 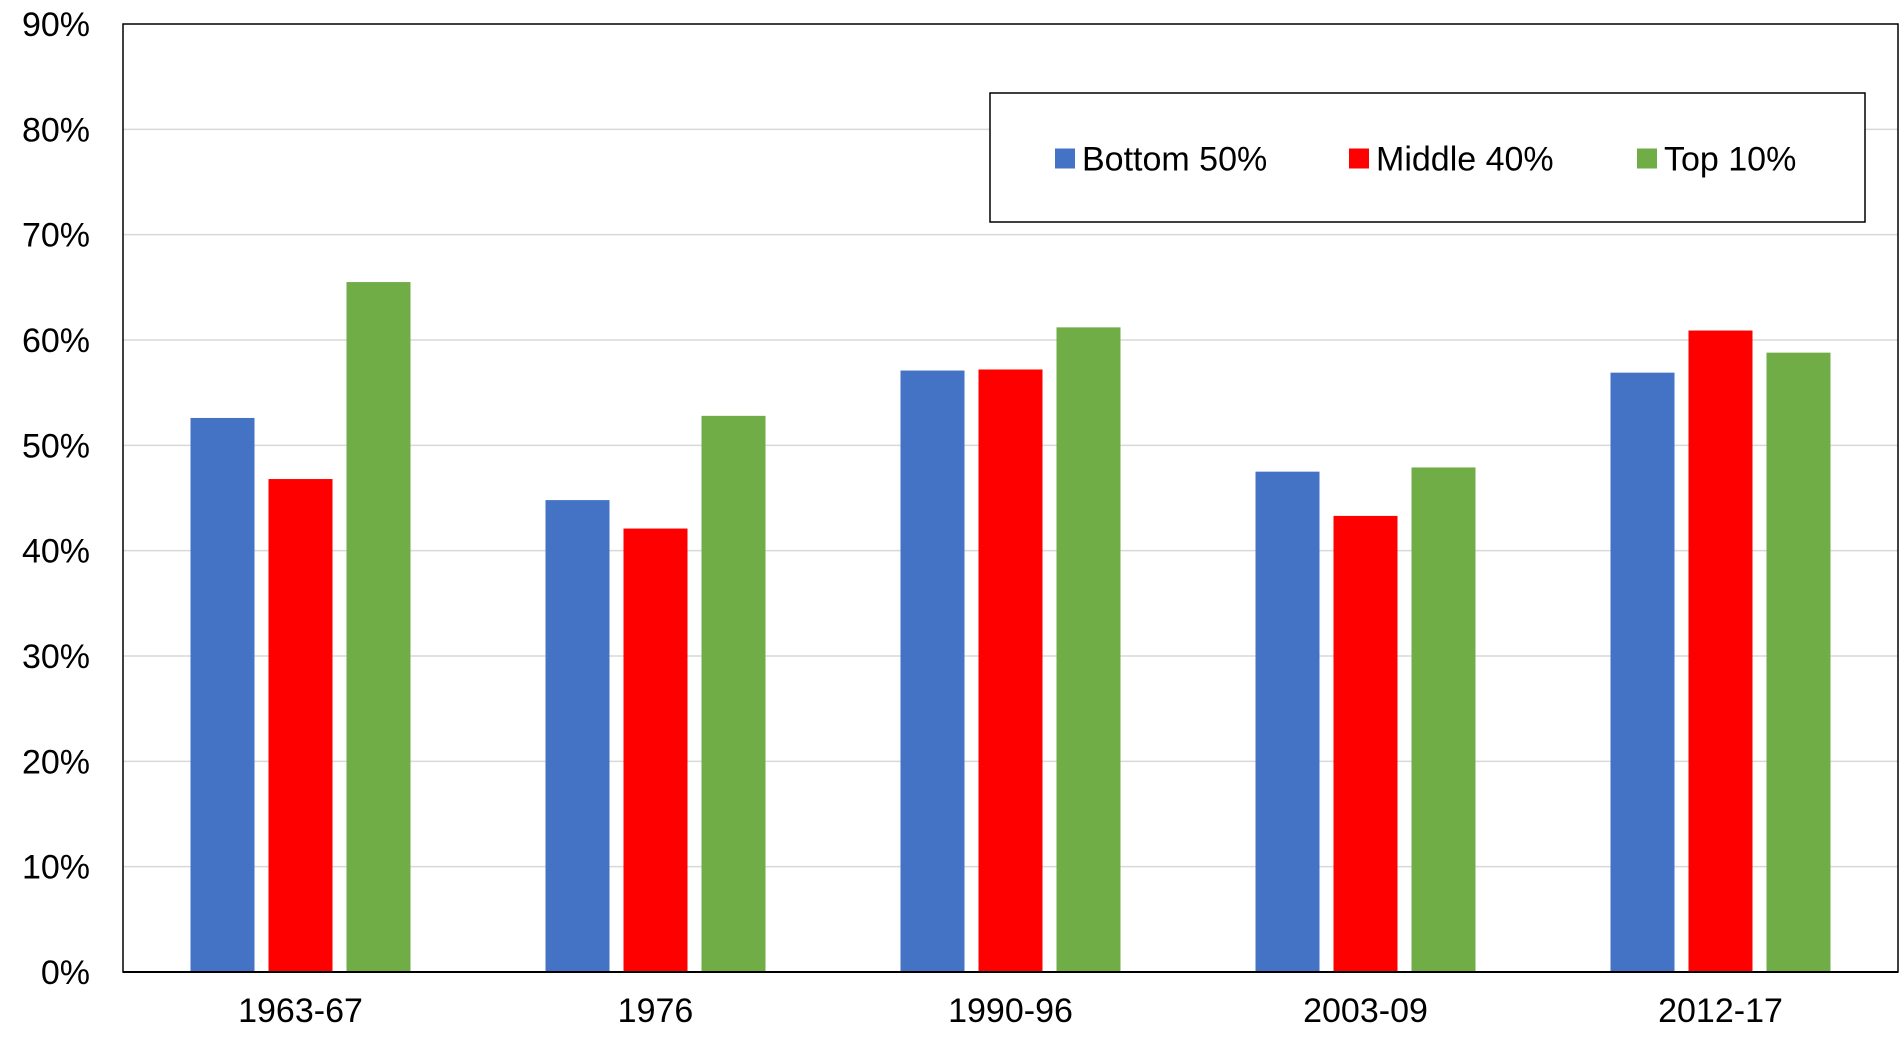 What do you see at coordinates (655, 750) in the screenshot?
I see `bar-middle-40-1976` at bounding box center [655, 750].